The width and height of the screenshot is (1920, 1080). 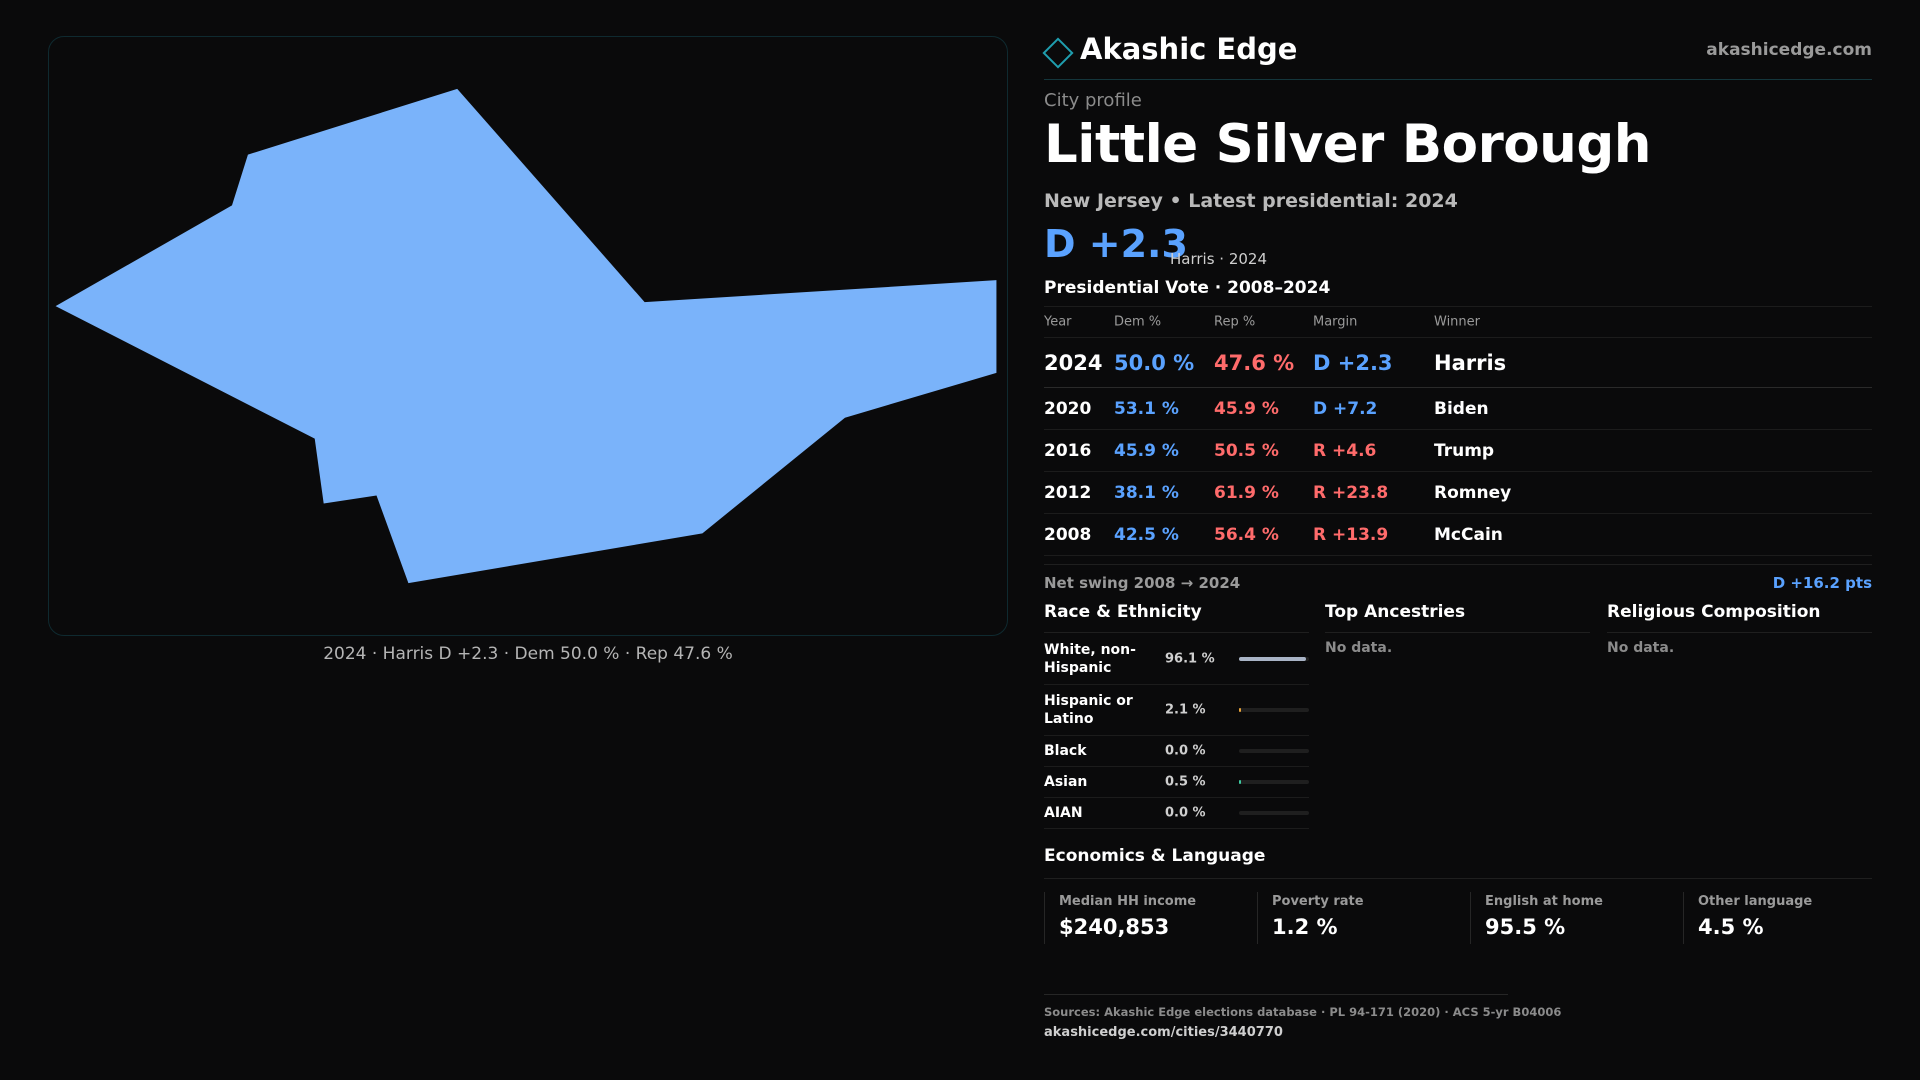 I want to click on econ-value: $240,853, so click(x=1114, y=927).